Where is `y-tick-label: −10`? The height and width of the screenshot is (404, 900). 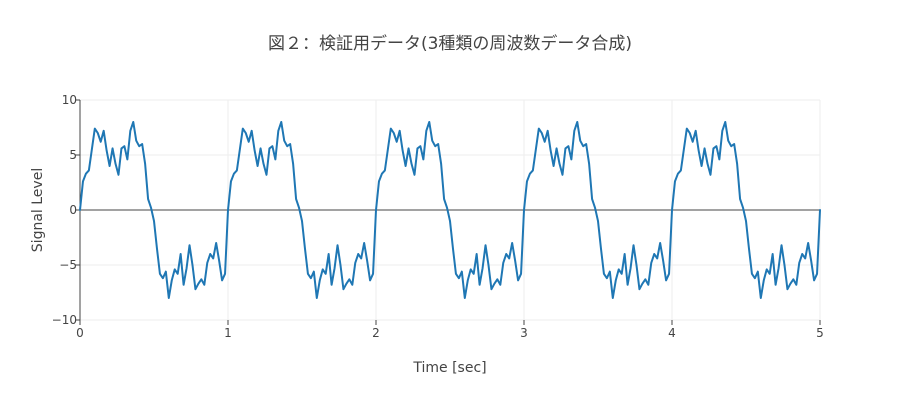
y-tick-label: −10 is located at coordinates (64, 320).